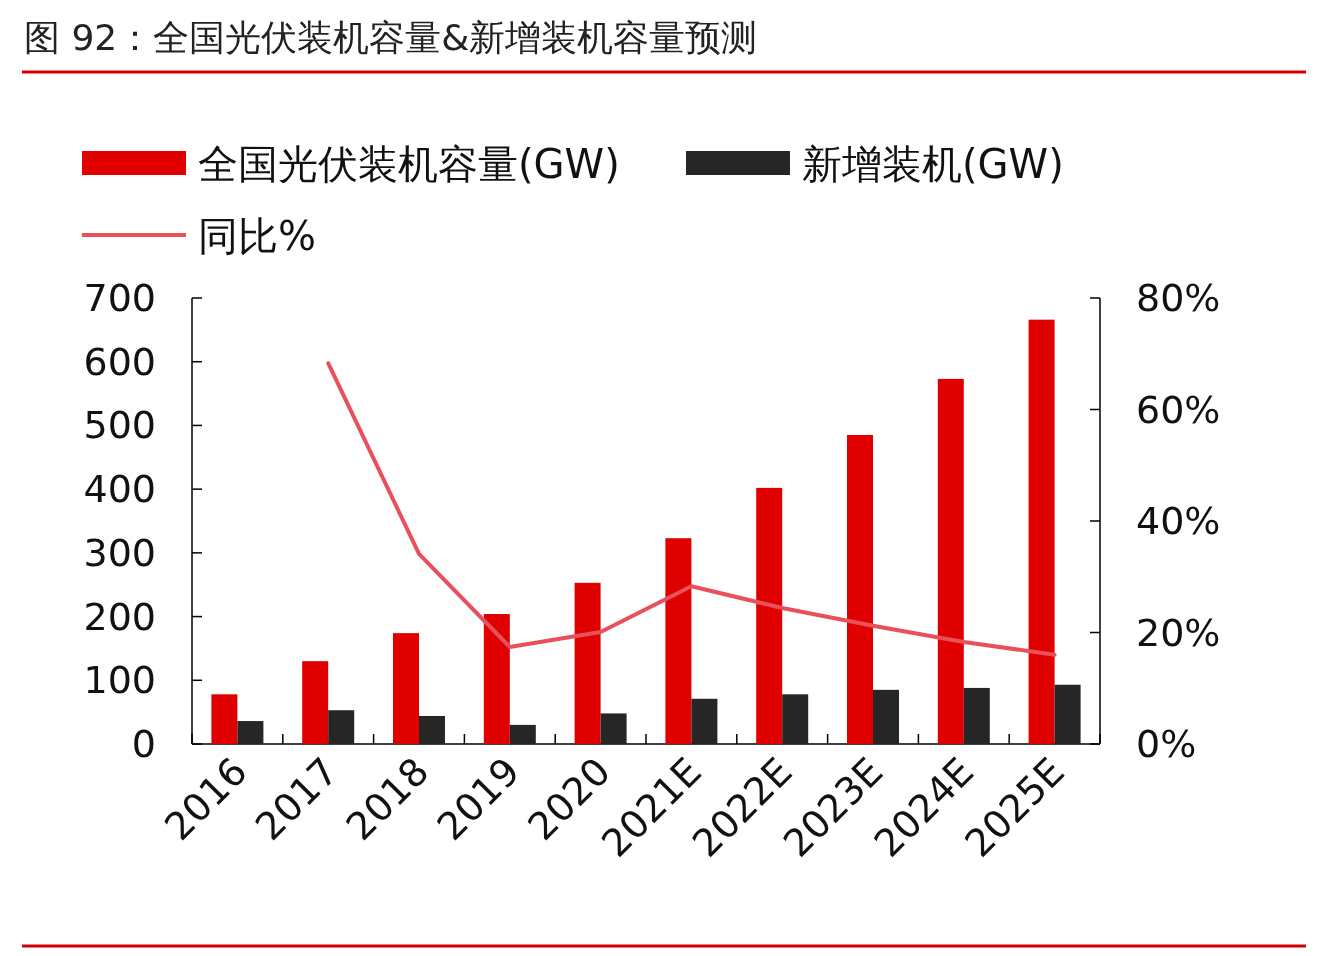  What do you see at coordinates (119, 680) in the screenshot?
I see `y-tick-label: 100` at bounding box center [119, 680].